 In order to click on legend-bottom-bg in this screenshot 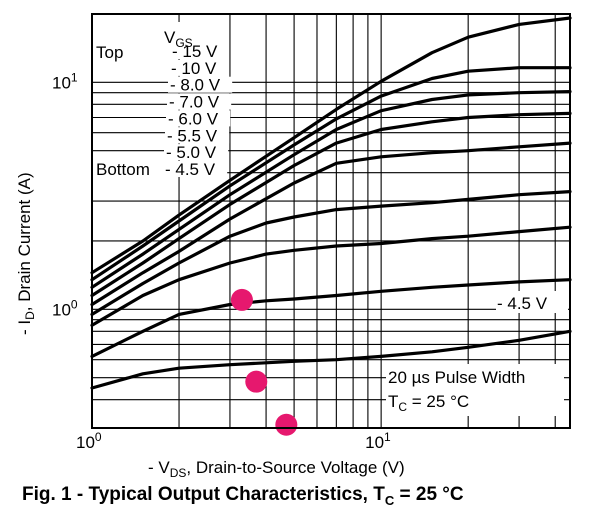, I will do `click(133, 169)`.